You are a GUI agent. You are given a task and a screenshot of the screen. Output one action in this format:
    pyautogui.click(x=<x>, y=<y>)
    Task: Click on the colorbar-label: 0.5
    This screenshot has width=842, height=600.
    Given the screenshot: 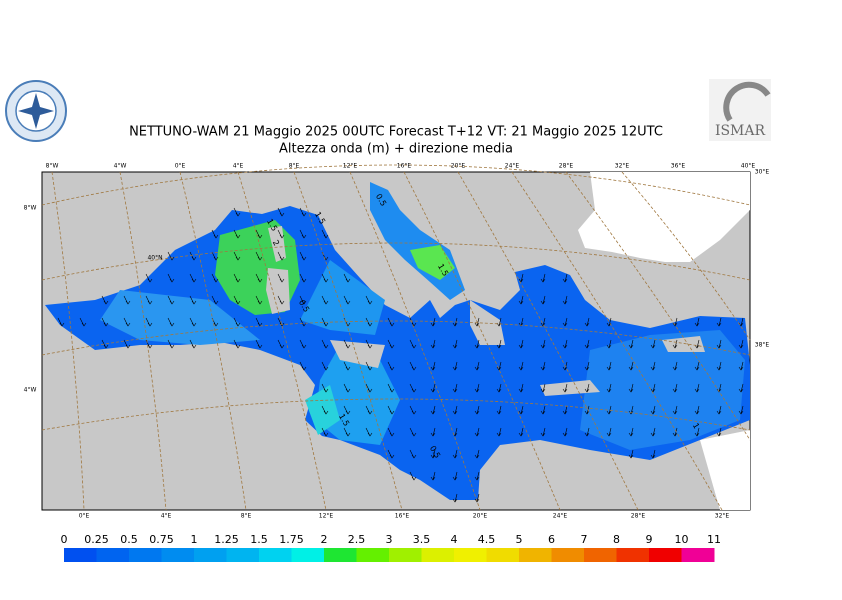 What is the action you would take?
    pyautogui.click(x=129, y=539)
    